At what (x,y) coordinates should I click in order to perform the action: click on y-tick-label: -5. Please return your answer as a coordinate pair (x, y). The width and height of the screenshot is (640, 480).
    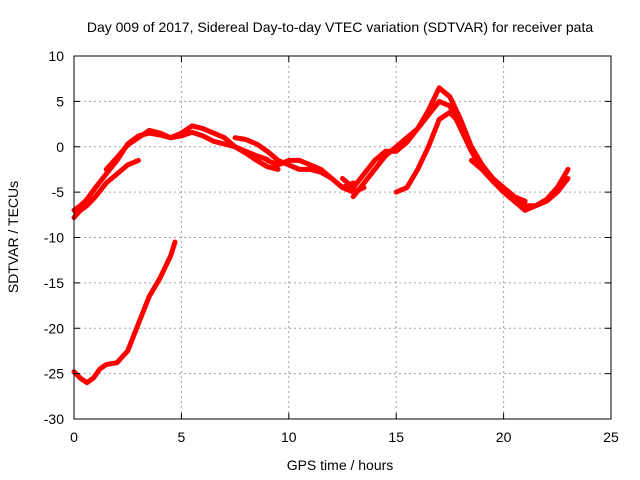
    Looking at the image, I should click on (58, 192).